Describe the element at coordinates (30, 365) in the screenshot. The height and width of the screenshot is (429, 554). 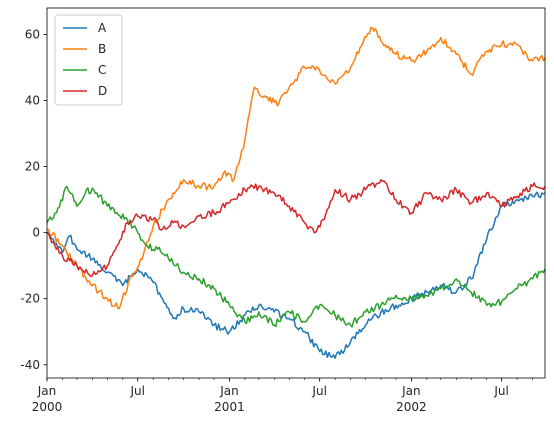
I see `y-tick-label: -40` at that location.